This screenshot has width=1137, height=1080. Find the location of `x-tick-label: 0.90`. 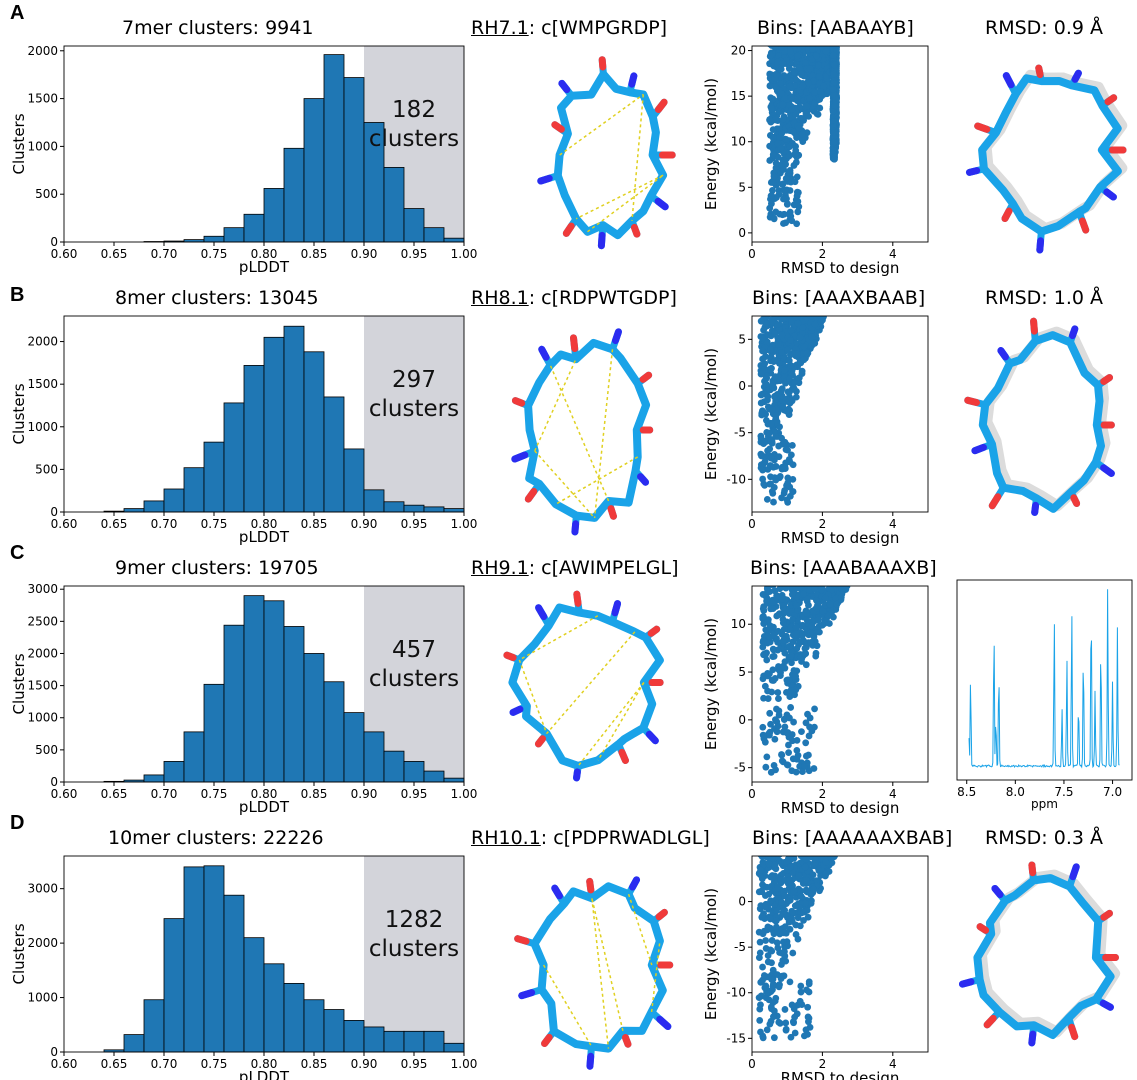

x-tick-label: 0.90 is located at coordinates (364, 794).